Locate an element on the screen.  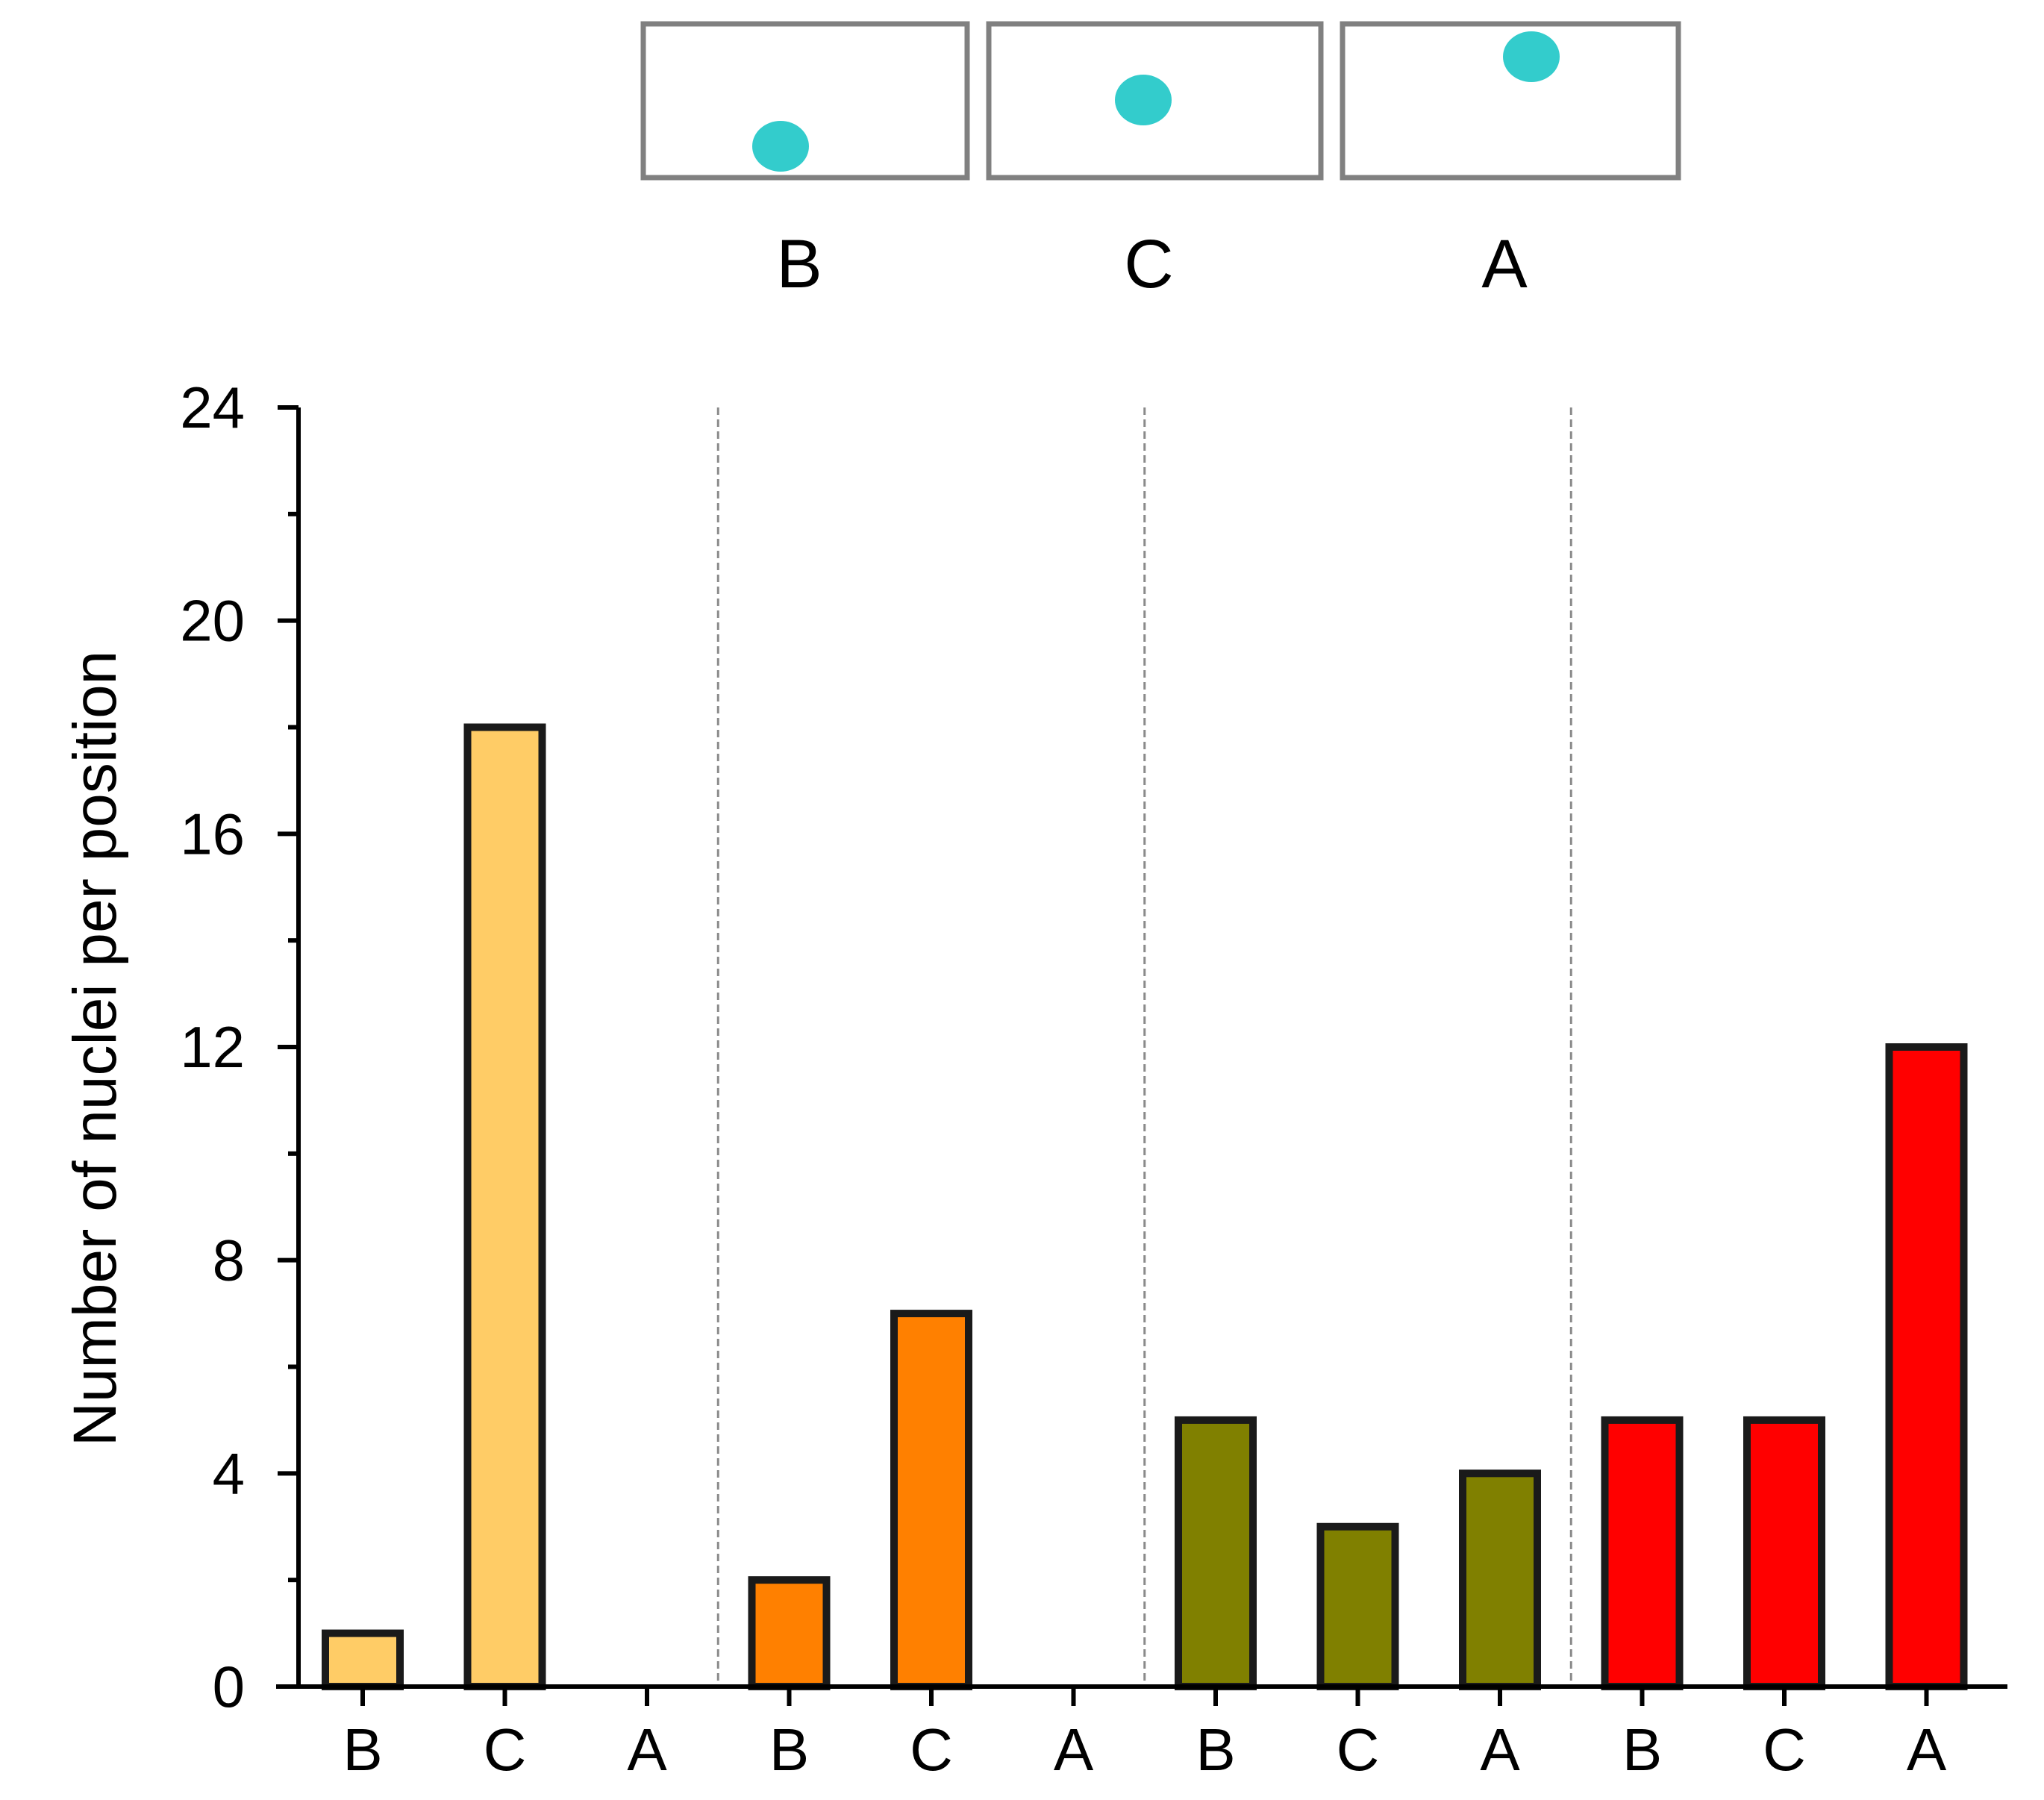
y-tick-label: 20 is located at coordinates (212, 621).